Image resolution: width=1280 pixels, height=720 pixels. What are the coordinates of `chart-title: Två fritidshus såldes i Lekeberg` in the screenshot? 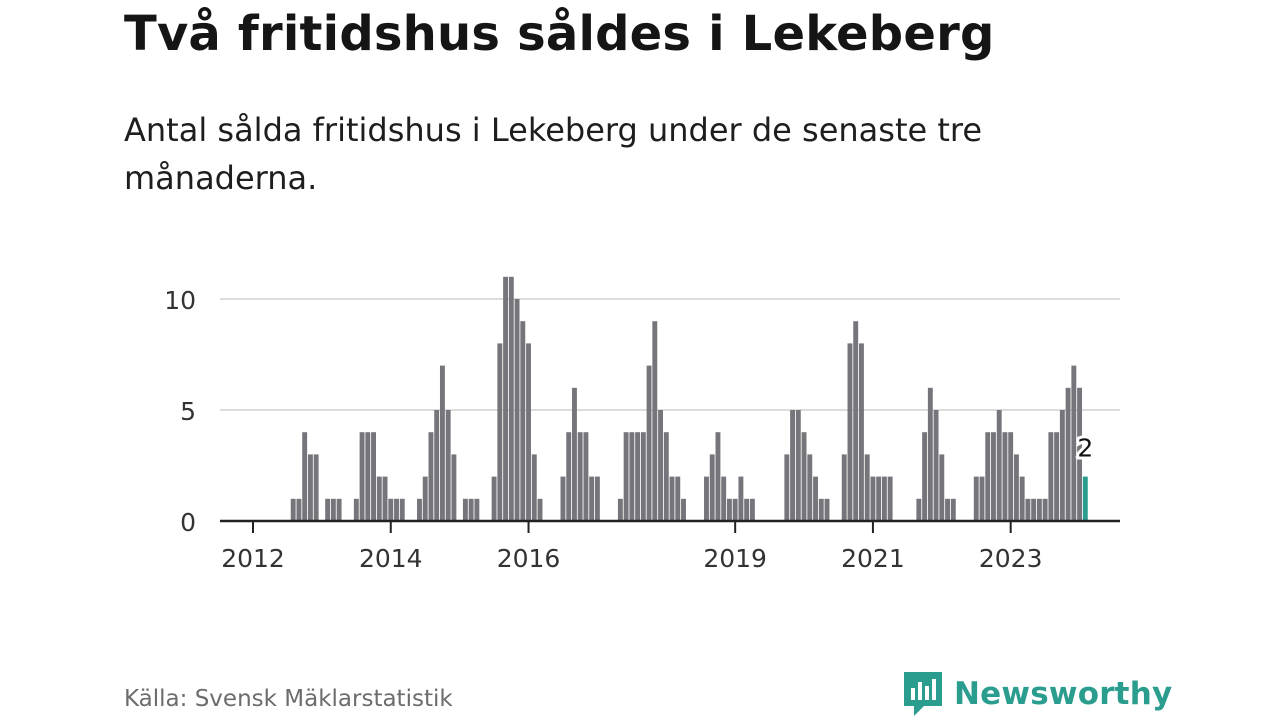 It's located at (559, 34).